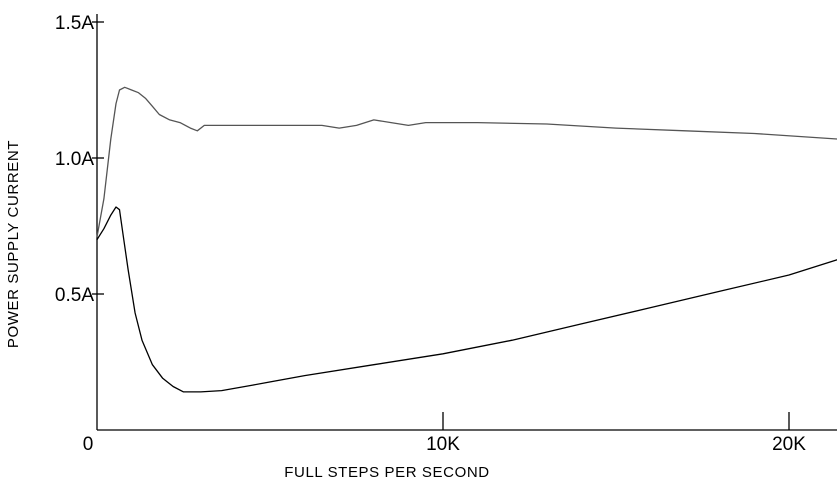  I want to click on y-tick-label: 1.5A, so click(74, 23).